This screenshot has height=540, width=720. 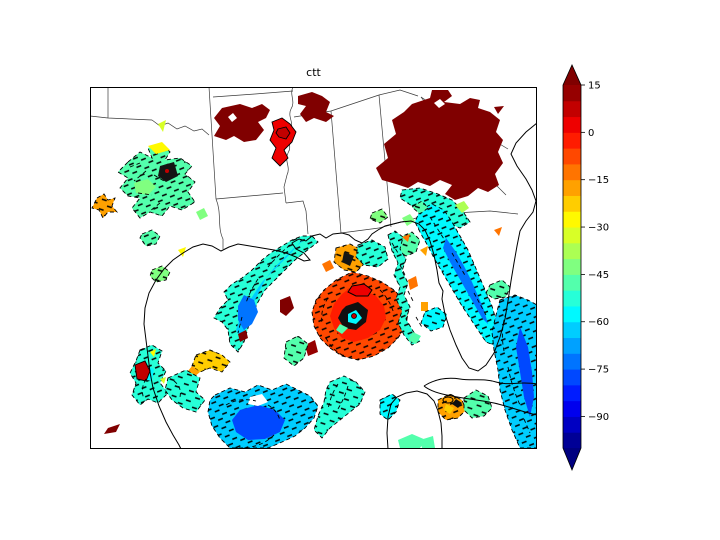 I want to click on patch-green-sq-cuba-sw, so click(x=427, y=442).